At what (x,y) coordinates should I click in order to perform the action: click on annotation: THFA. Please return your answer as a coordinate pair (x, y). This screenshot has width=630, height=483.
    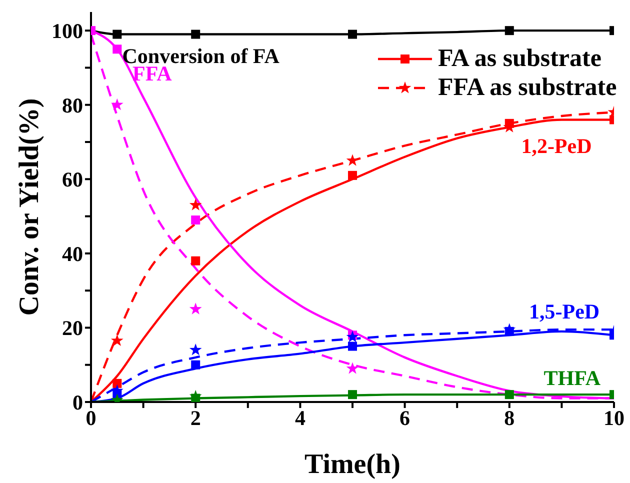
    Looking at the image, I should click on (573, 378).